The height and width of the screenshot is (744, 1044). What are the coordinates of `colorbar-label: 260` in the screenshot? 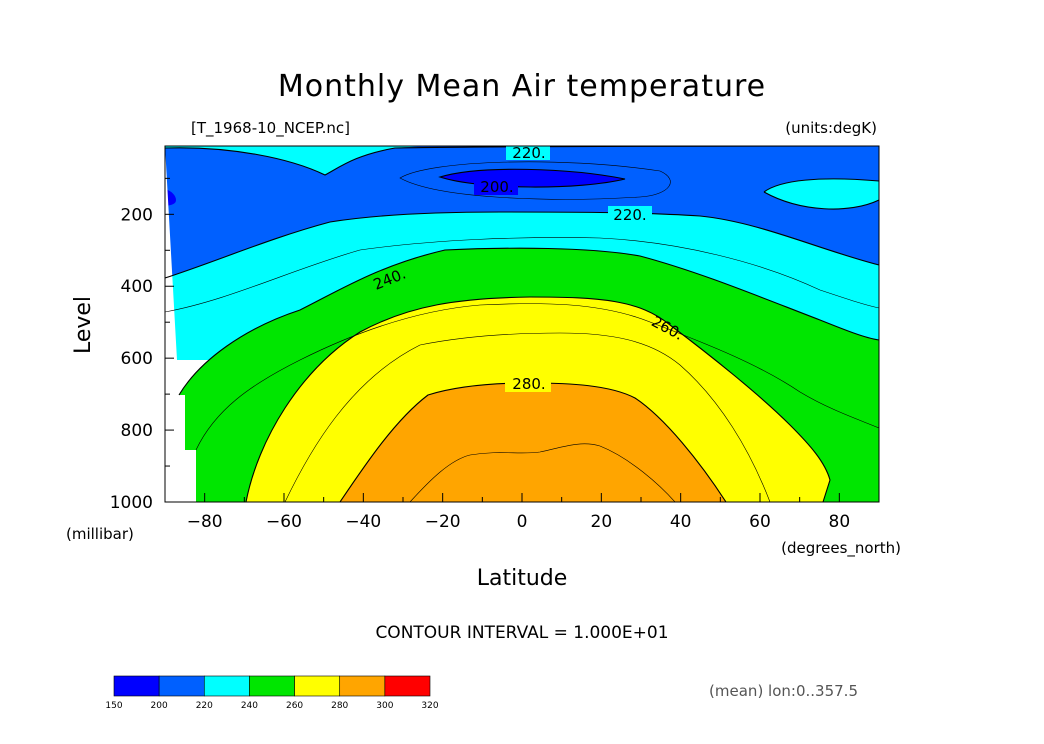 It's located at (294, 706).